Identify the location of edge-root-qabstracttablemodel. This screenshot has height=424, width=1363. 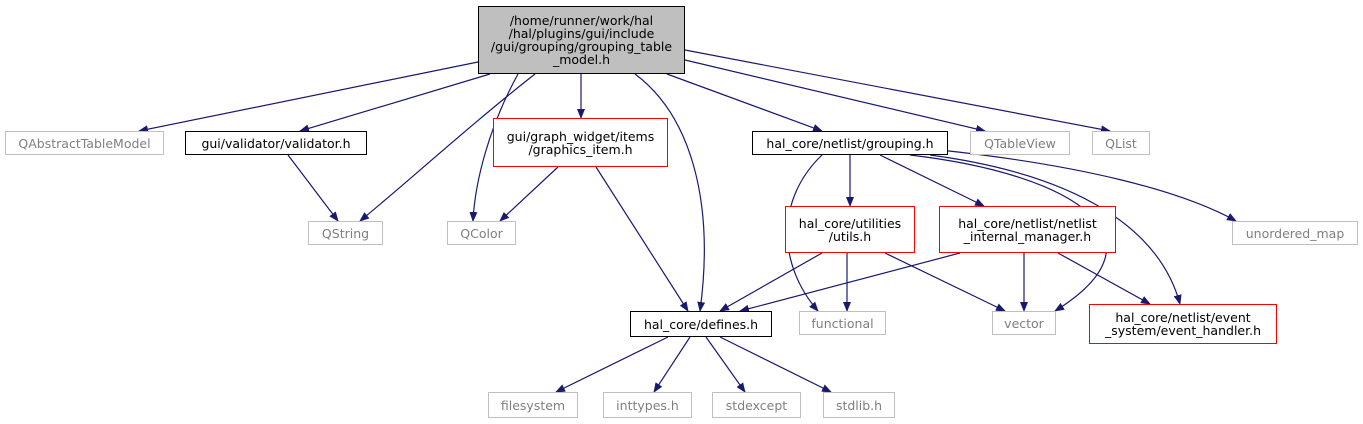
(308, 97).